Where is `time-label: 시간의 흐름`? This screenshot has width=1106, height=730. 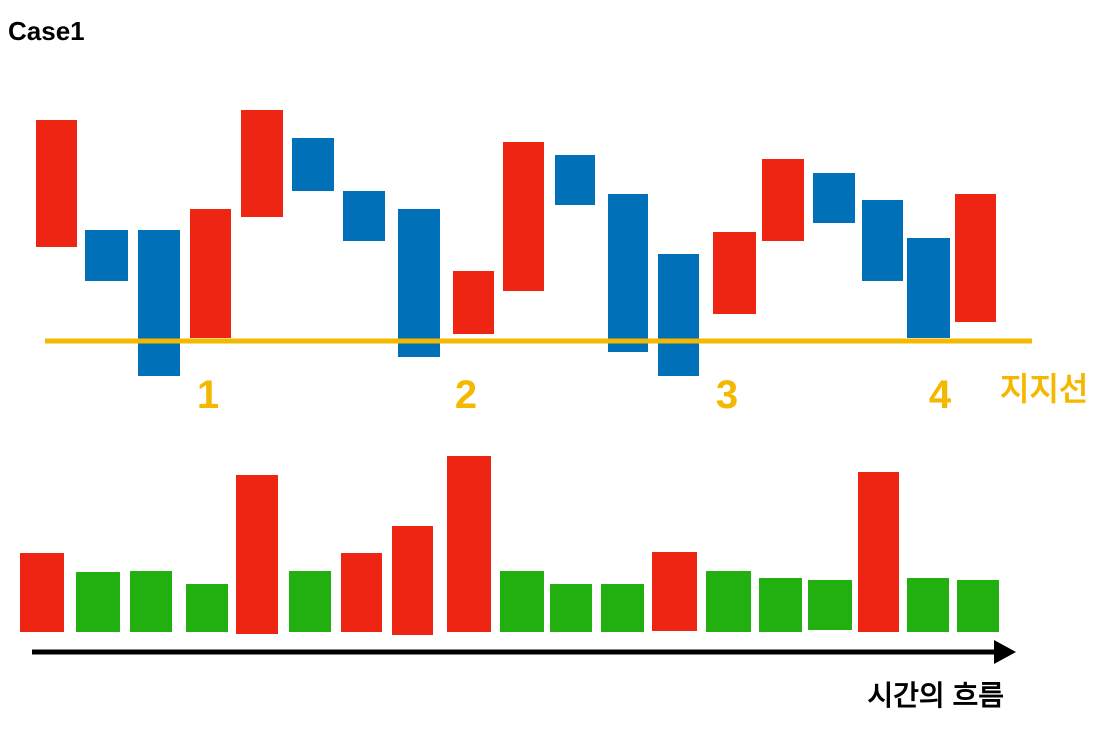
time-label: 시간의 흐름 is located at coordinates (935, 695).